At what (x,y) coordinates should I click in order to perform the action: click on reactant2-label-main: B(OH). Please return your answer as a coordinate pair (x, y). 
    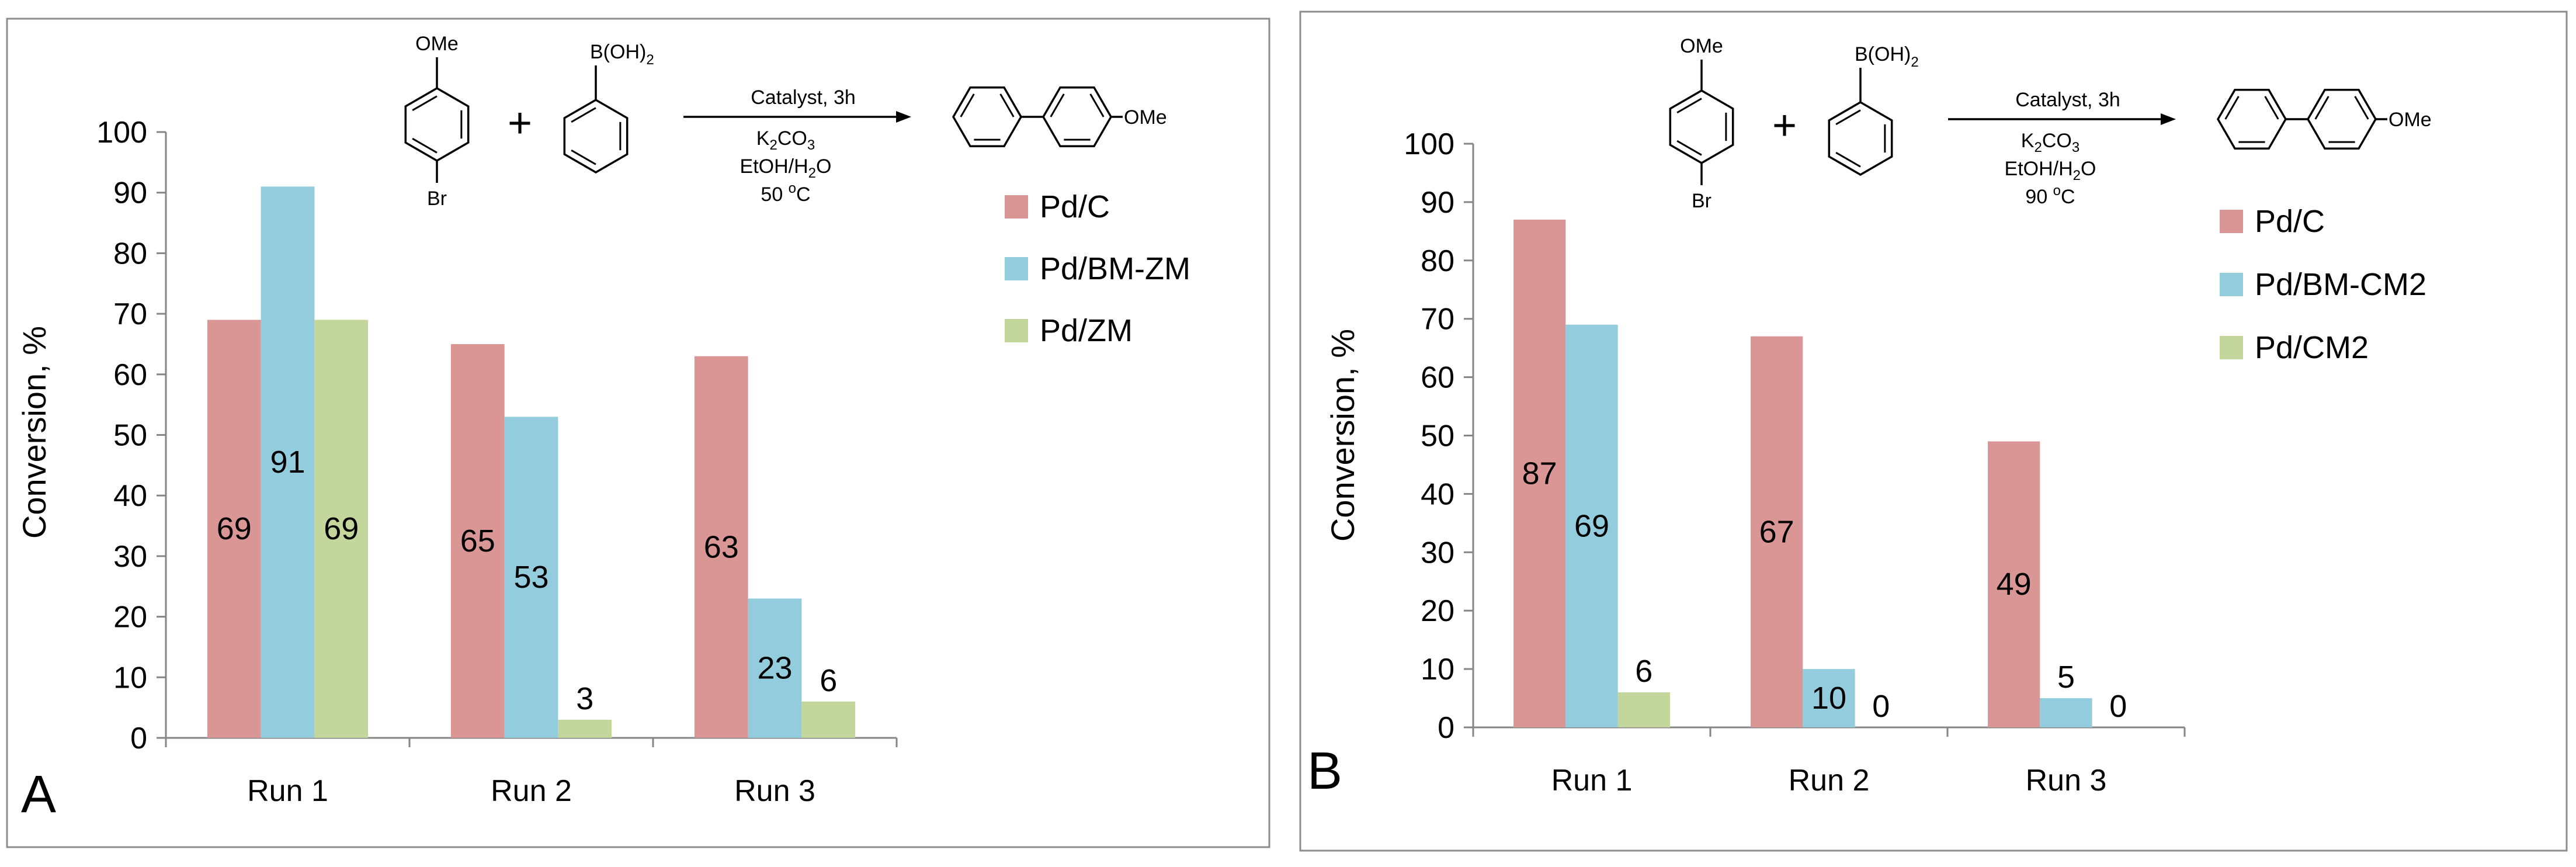
    Looking at the image, I should click on (1883, 54).